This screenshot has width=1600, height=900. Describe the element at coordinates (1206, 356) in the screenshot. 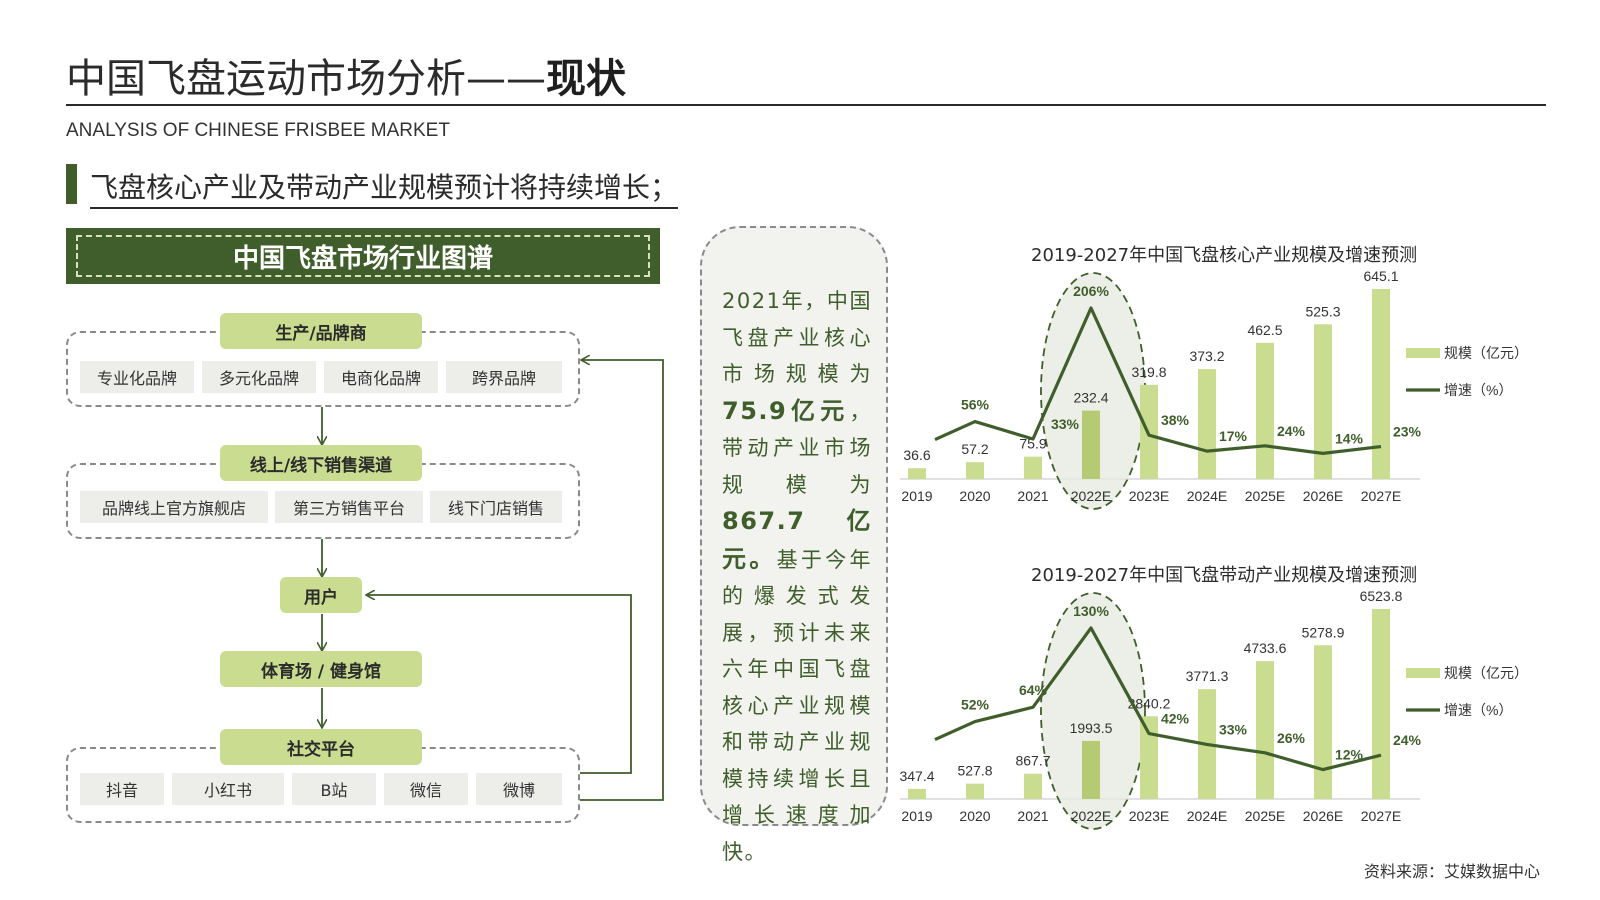

I see `bar-value-label: 373.2` at that location.